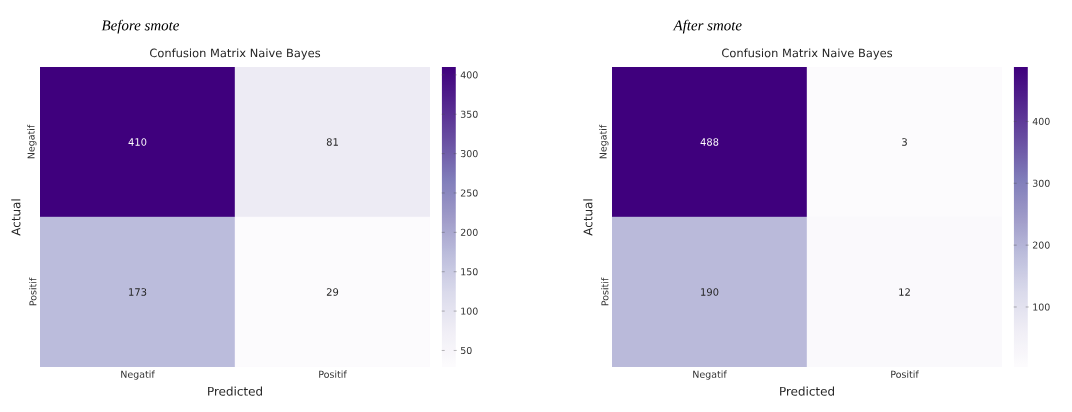 Image resolution: width=1072 pixels, height=412 pixels. I want to click on color-bar-label: 50, so click(466, 350).